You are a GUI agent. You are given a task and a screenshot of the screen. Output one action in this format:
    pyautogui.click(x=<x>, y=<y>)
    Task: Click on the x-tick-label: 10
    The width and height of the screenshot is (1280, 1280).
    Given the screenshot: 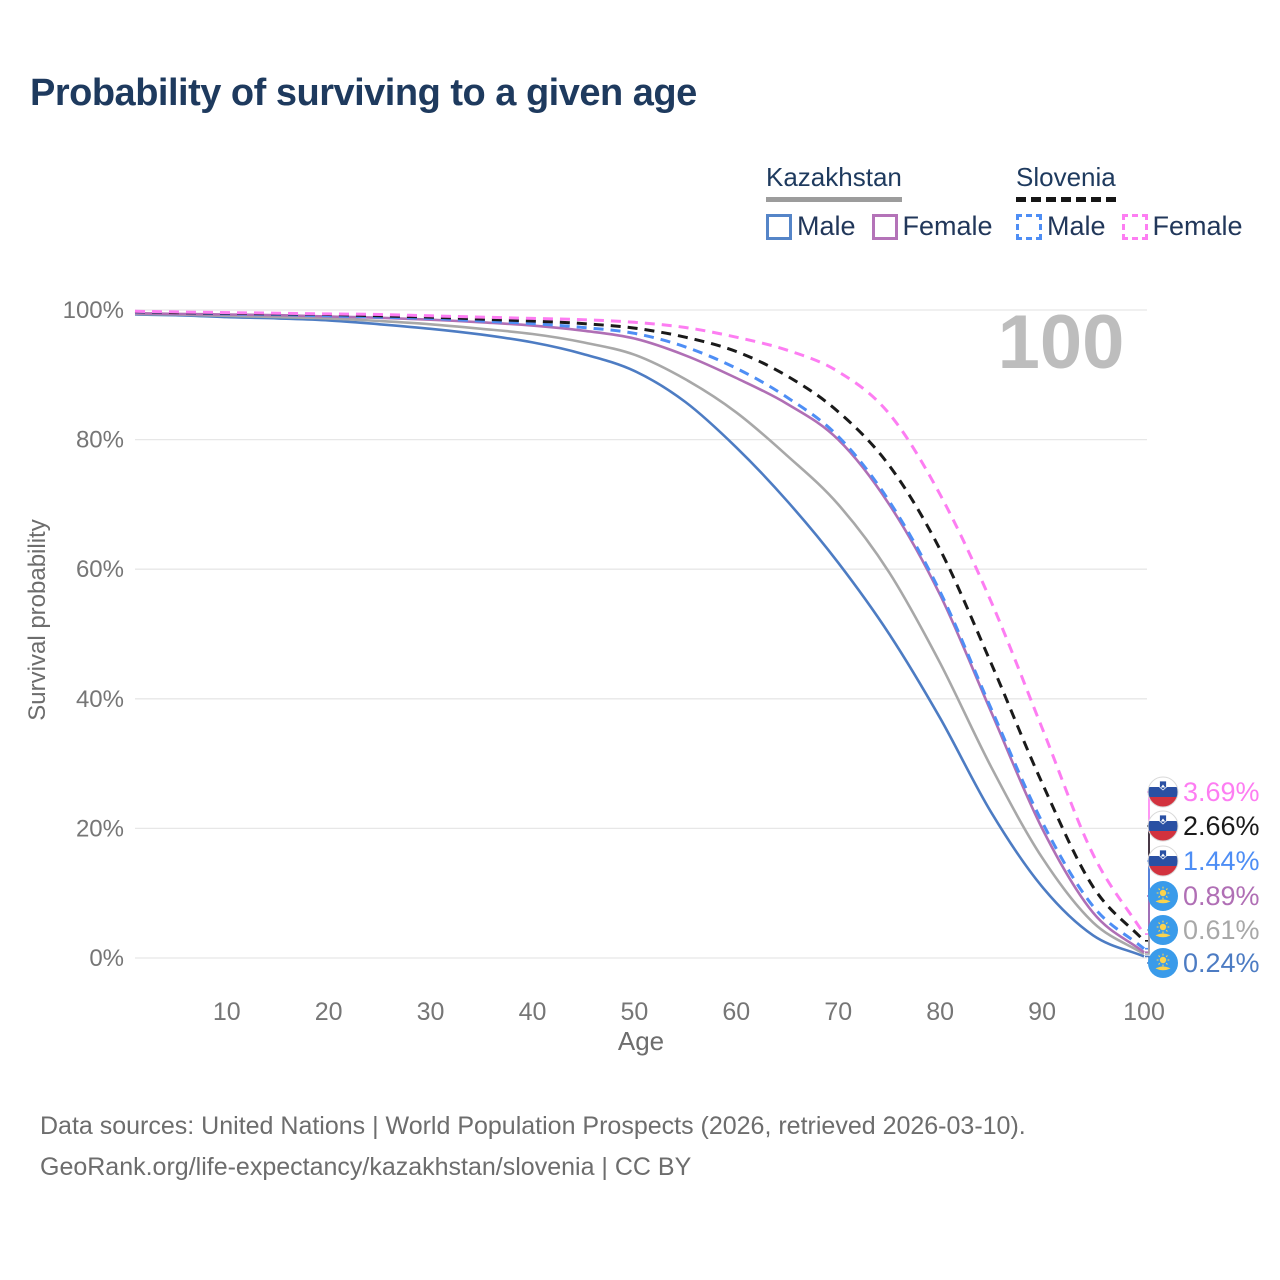 What is the action you would take?
    pyautogui.click(x=227, y=1012)
    